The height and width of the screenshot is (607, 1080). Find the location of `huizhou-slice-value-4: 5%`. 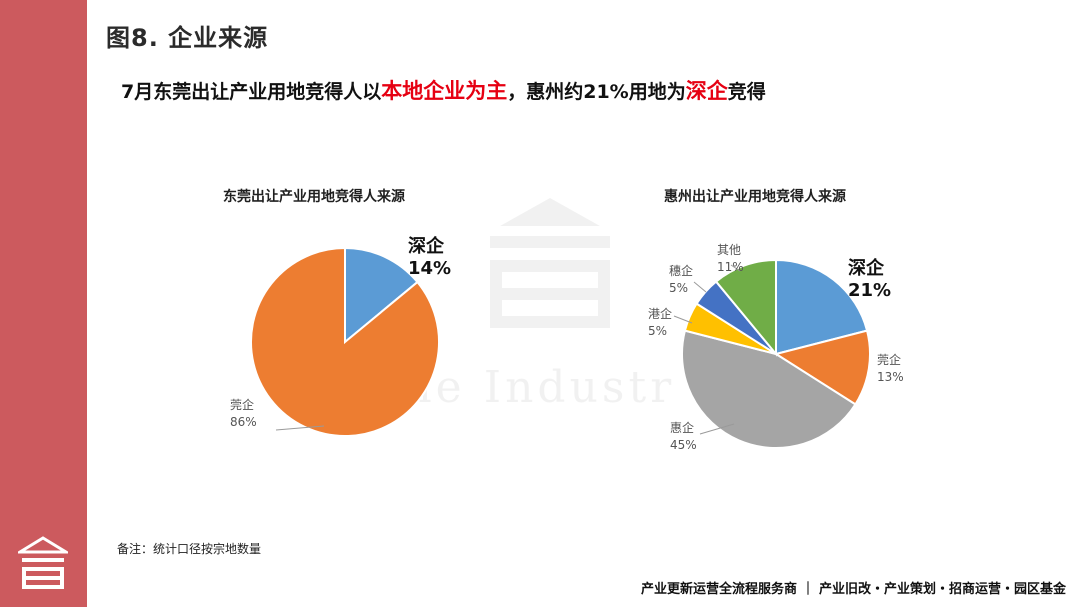

huizhou-slice-value-4: 5% is located at coordinates (678, 288).